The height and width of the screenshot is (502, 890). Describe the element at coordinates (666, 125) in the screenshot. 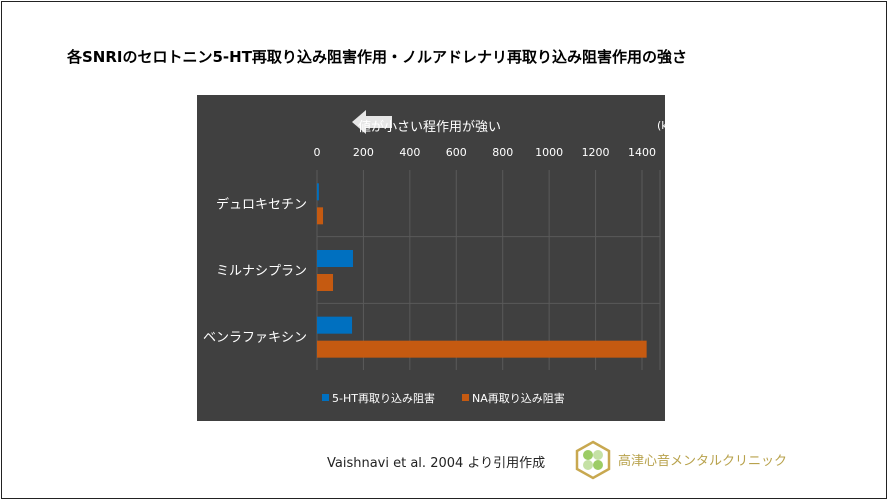

I see `unit-label: (ki)` at that location.